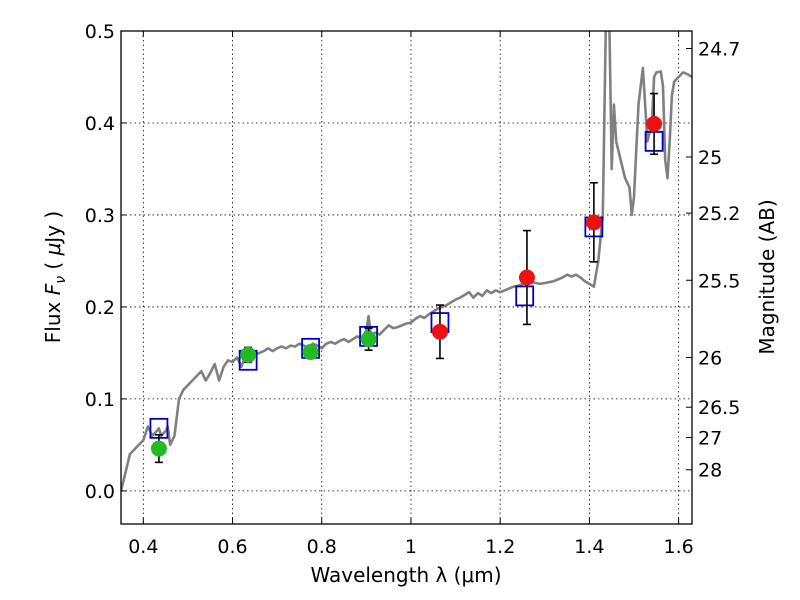  What do you see at coordinates (719, 214) in the screenshot?
I see `y2-tick-label: 25.2` at bounding box center [719, 214].